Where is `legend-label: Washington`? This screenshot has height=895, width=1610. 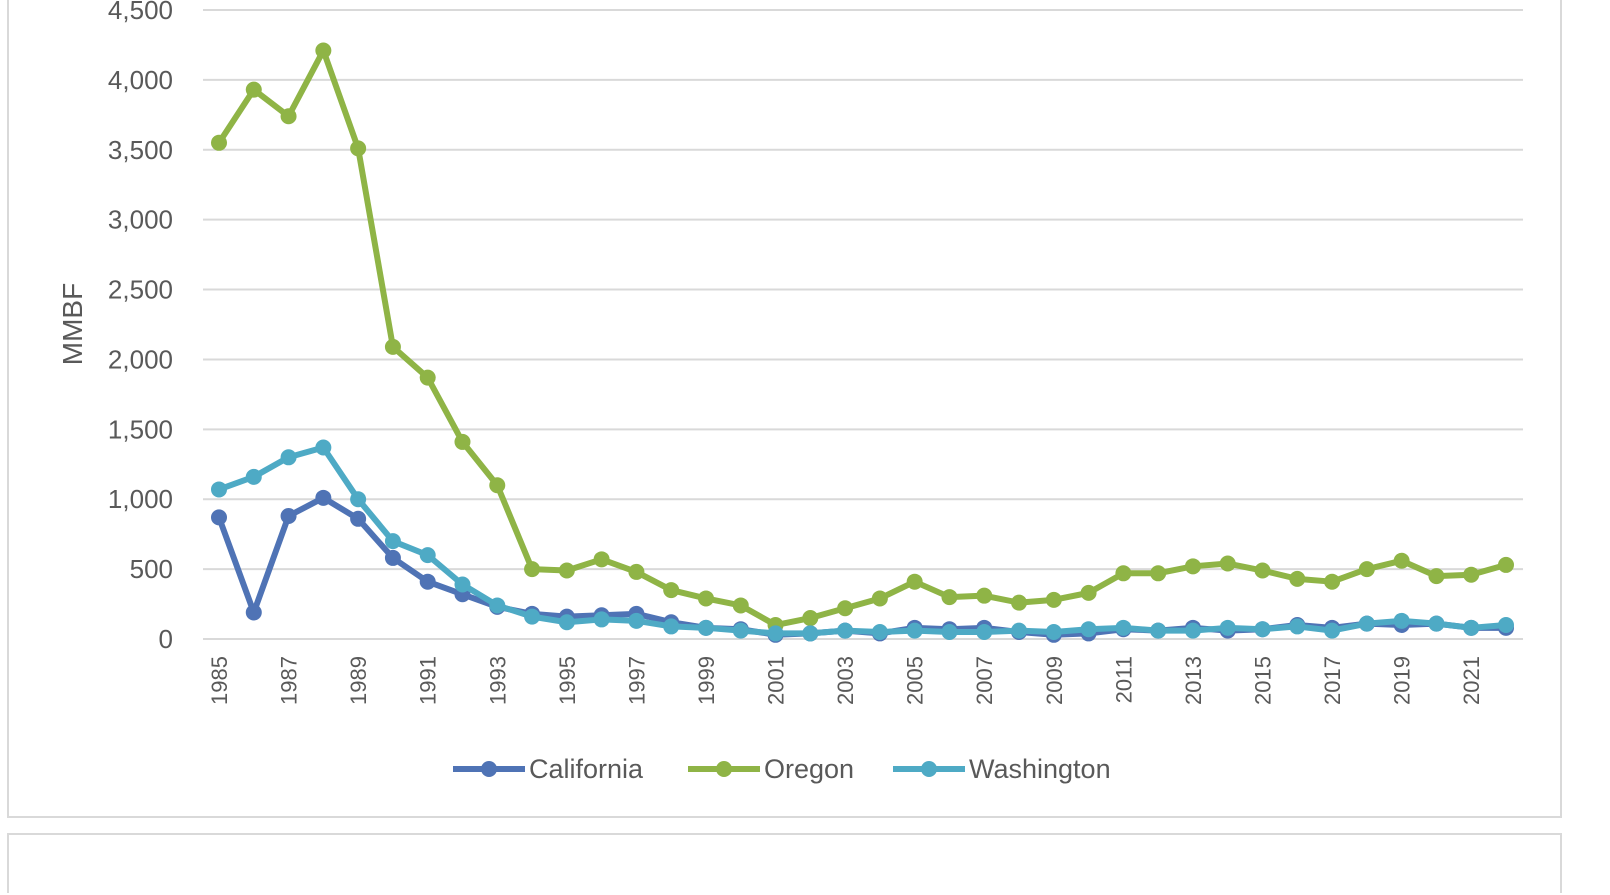 legend-label: Washington is located at coordinates (1040, 769).